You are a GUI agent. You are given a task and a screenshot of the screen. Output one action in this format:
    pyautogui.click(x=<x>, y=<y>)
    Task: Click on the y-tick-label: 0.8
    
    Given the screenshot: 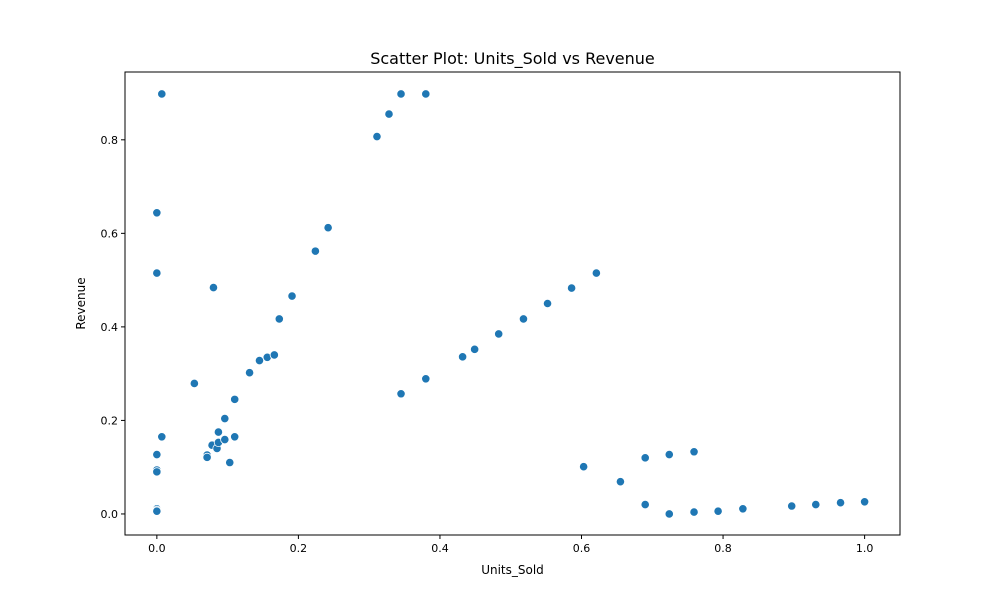 What is the action you would take?
    pyautogui.click(x=110, y=140)
    